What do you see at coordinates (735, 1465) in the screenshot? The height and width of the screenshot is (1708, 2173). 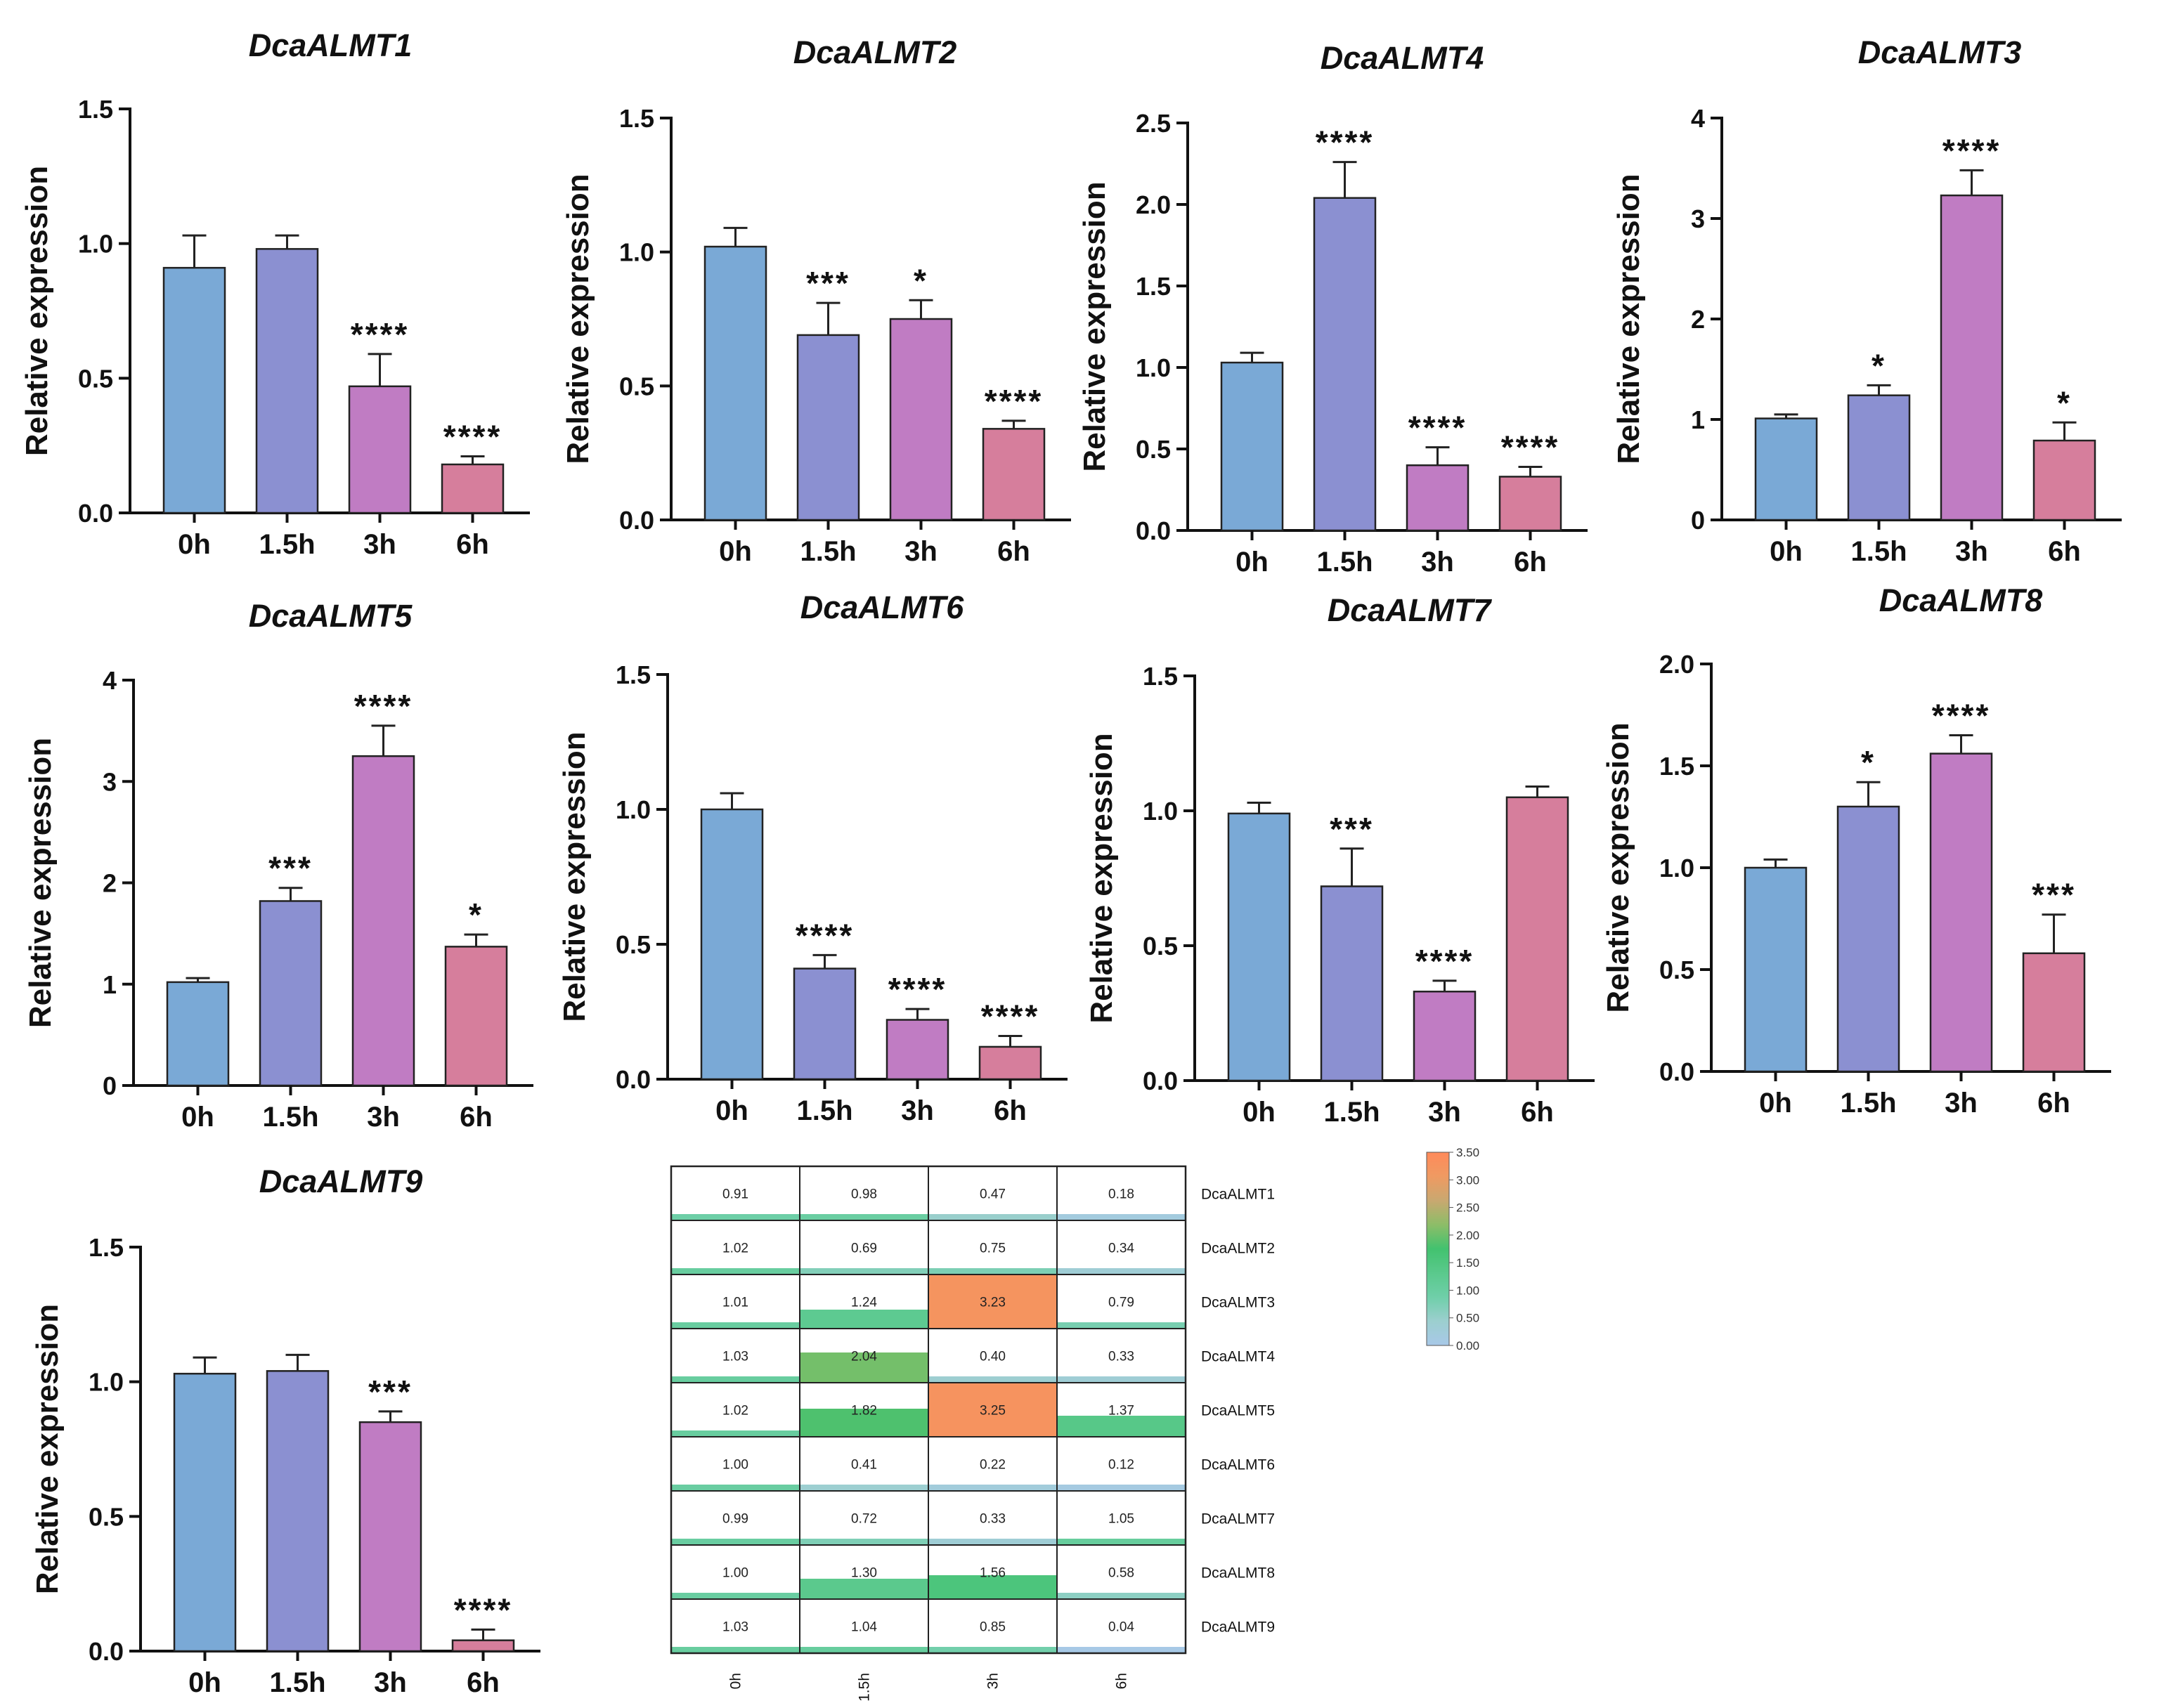 I see `heatmap-cell-label: 1.00` at bounding box center [735, 1465].